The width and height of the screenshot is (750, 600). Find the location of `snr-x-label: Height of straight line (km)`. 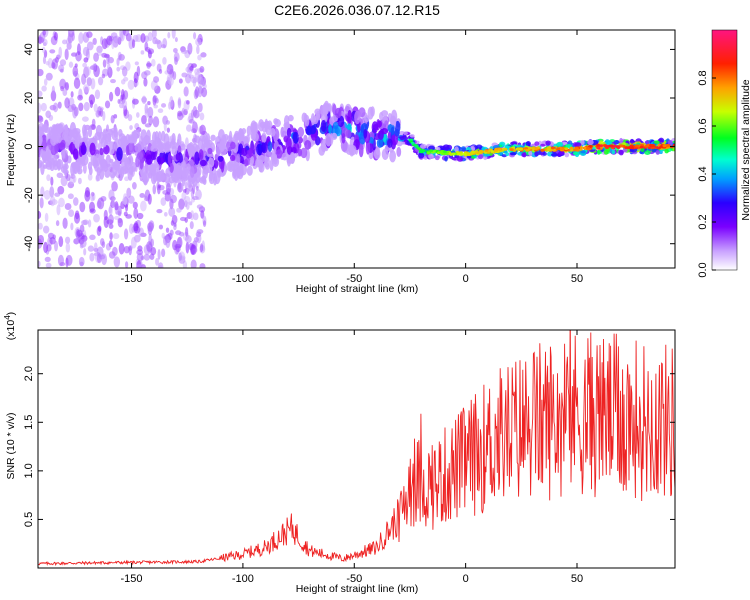

snr-x-label: Height of straight line (km) is located at coordinates (357, 589).